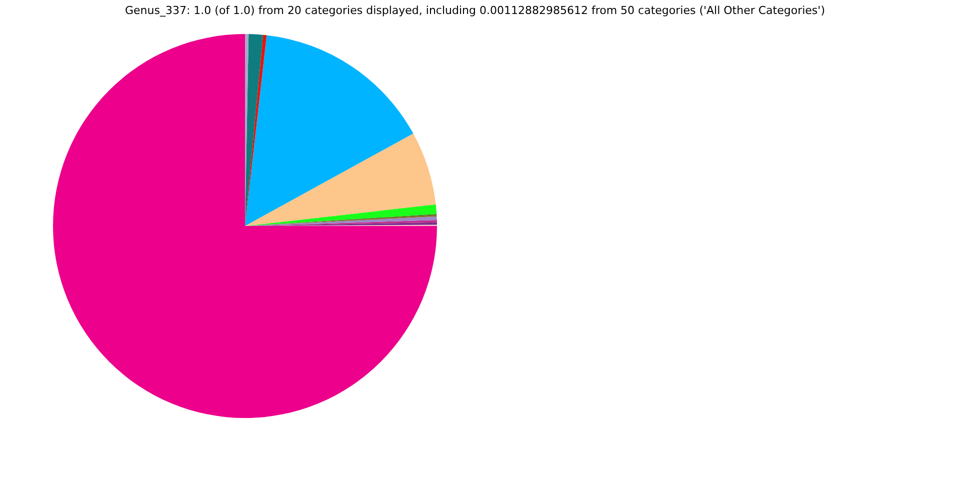 The height and width of the screenshot is (480, 960). Describe the element at coordinates (475, 10) in the screenshot. I see `text: Genus_337: 1.0 (of 1.0) from 20 categories displayed, including 0.00112882985612 from 50 categories ('All Other Categories')` at that location.